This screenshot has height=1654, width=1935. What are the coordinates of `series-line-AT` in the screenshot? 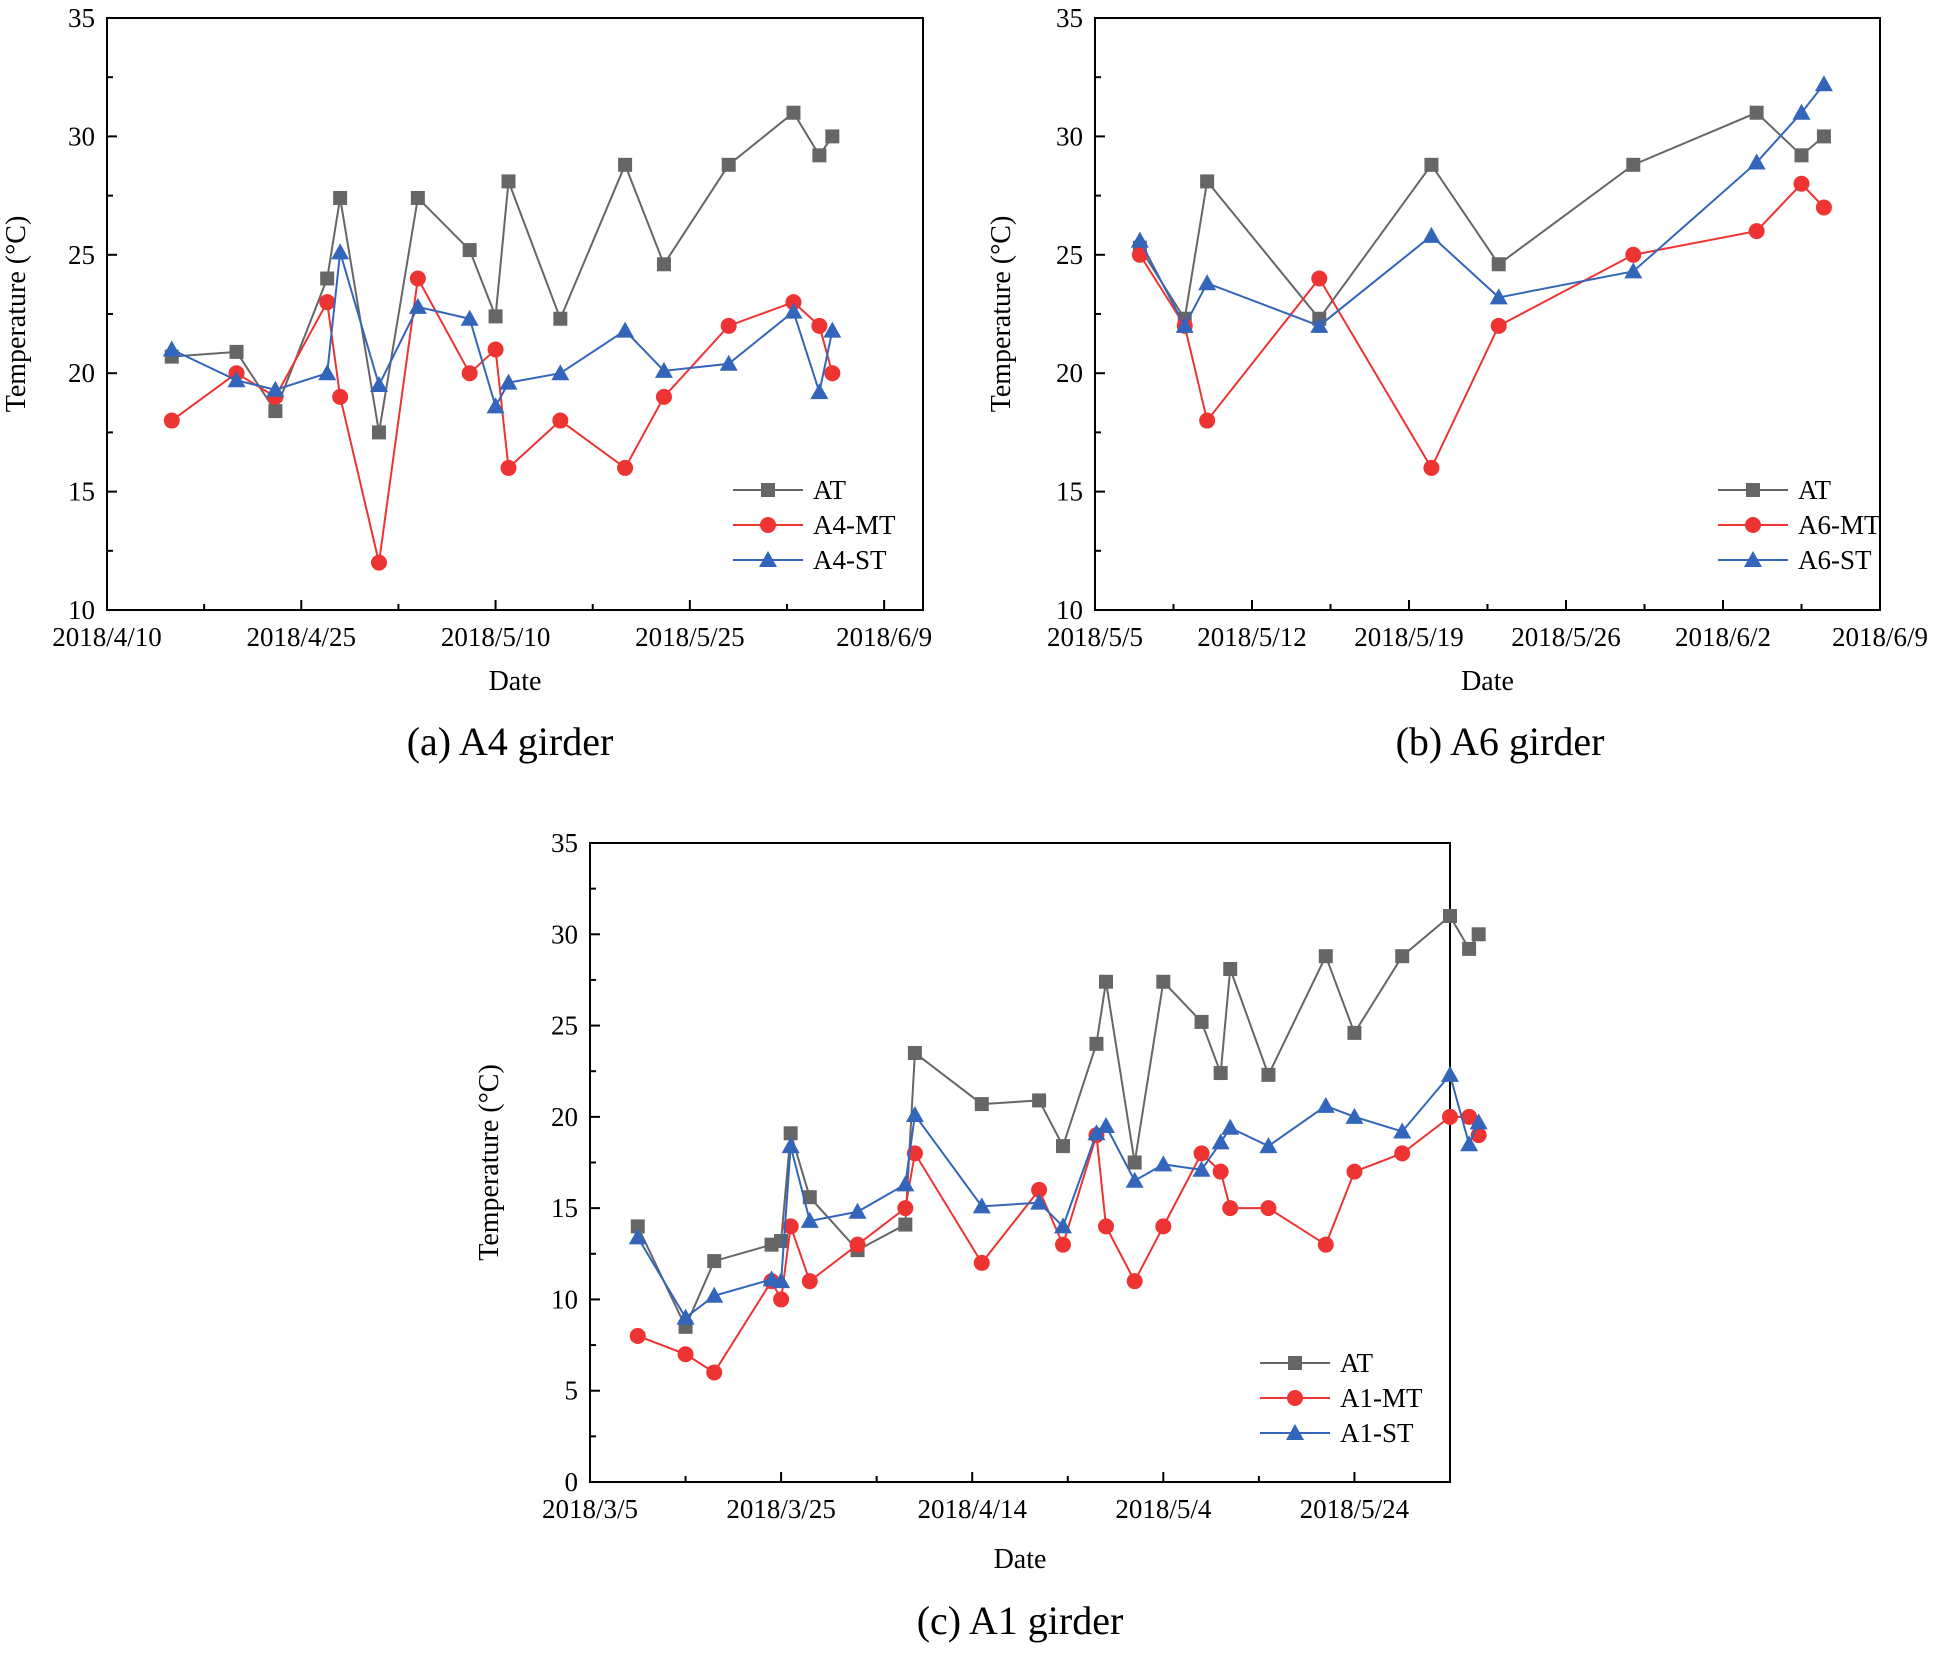 It's located at (1482, 216).